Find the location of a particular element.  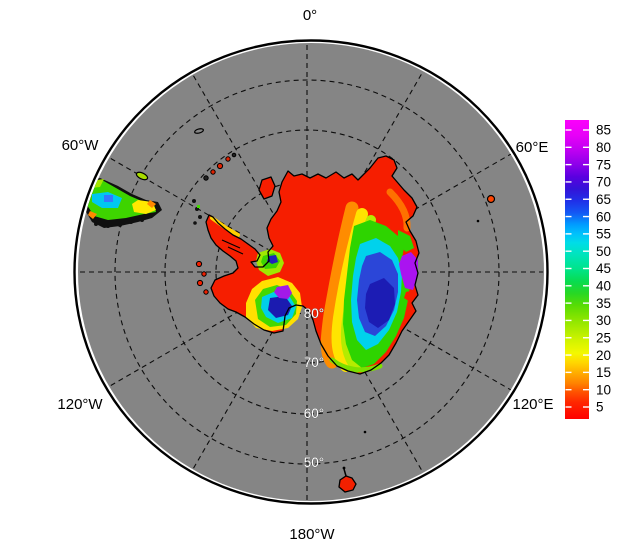

colorbar-tick-label: 20 is located at coordinates (603, 355).